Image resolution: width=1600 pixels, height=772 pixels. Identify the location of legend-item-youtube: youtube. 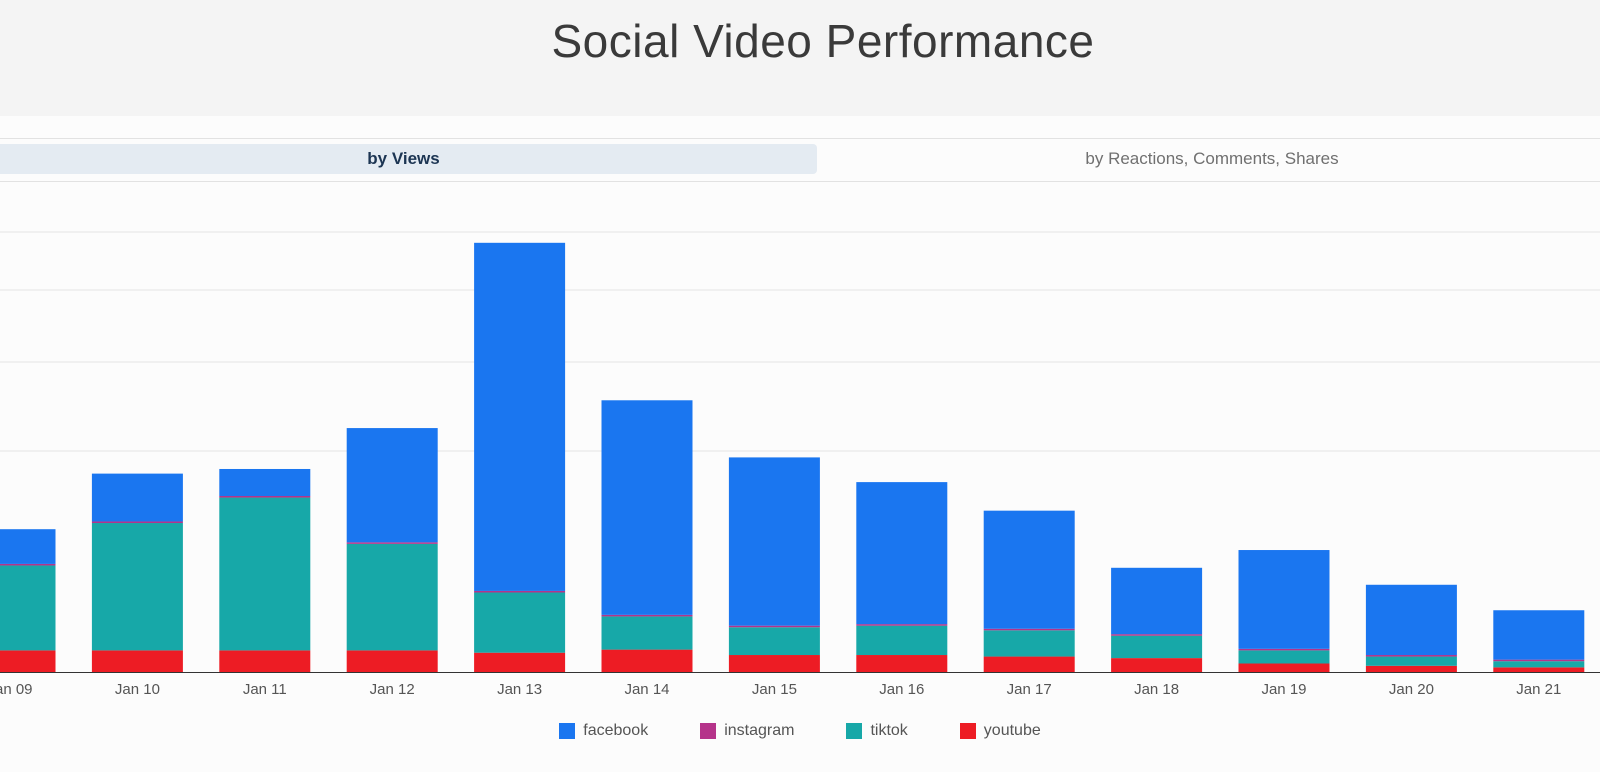
(1000, 731).